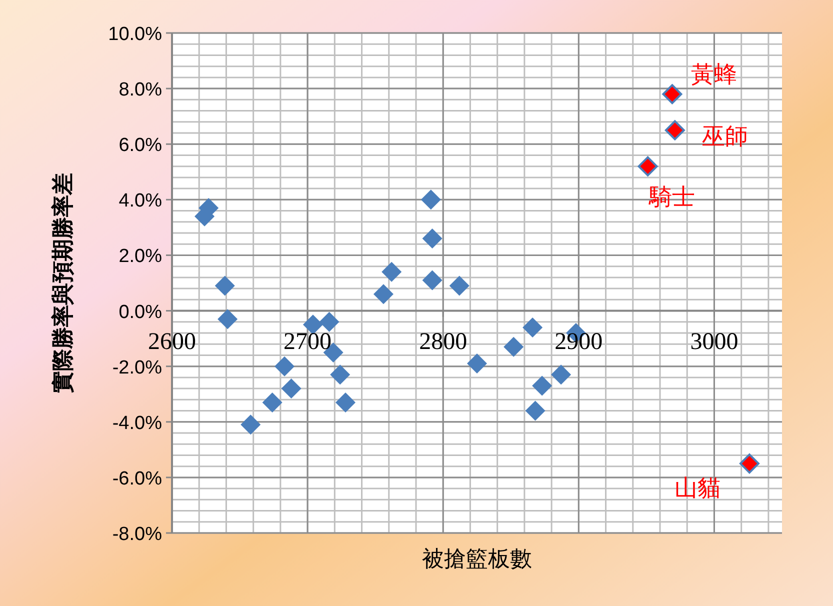 The height and width of the screenshot is (606, 833). I want to click on y-tick-label: -2.0%, so click(137, 367).